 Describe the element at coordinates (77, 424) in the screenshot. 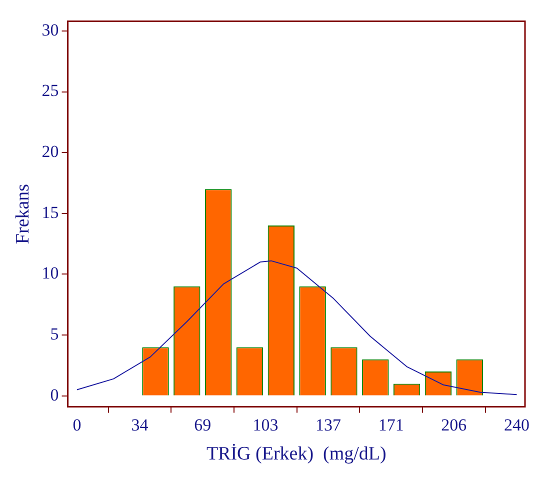

I see `x-tick-label: 0` at that location.